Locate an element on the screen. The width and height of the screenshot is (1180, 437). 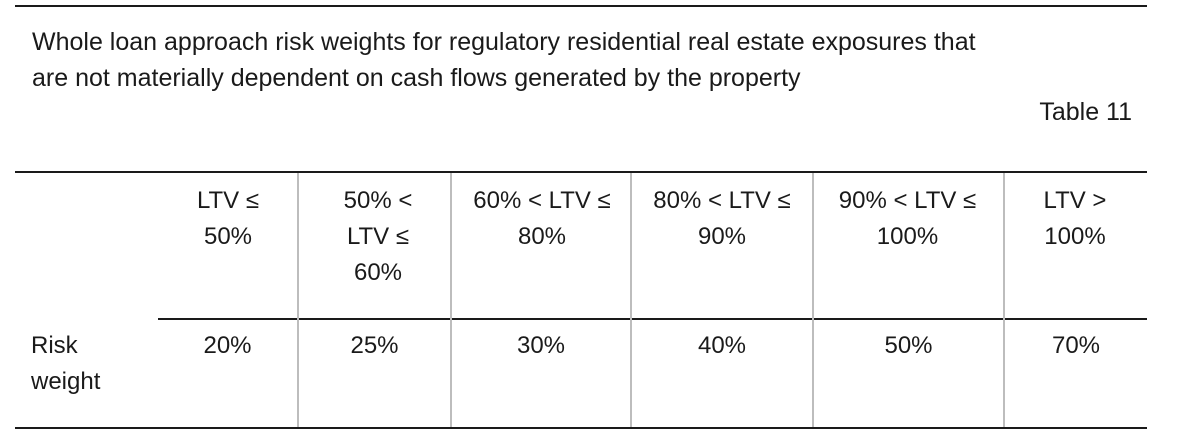
row-label-risk-weight: Risk weight is located at coordinates (66, 363).